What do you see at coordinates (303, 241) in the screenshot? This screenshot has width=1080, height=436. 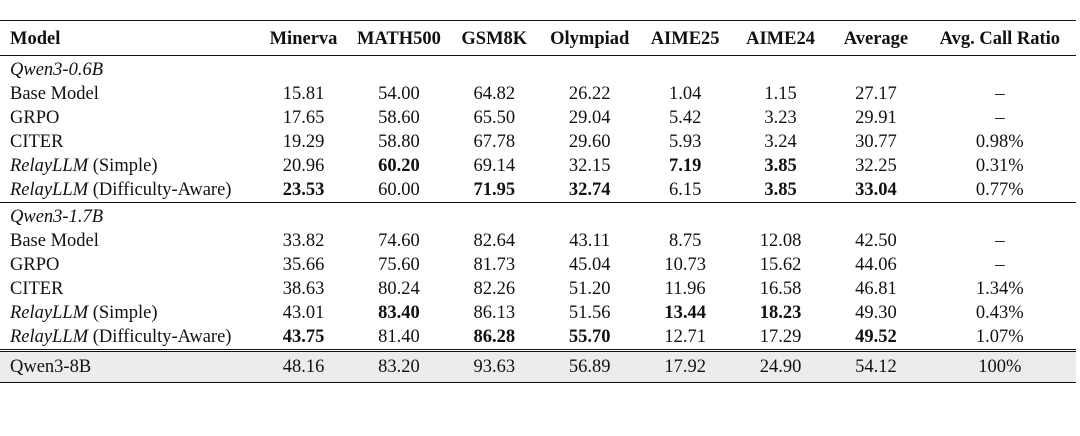 I see `cell-minerva: 33.82` at bounding box center [303, 241].